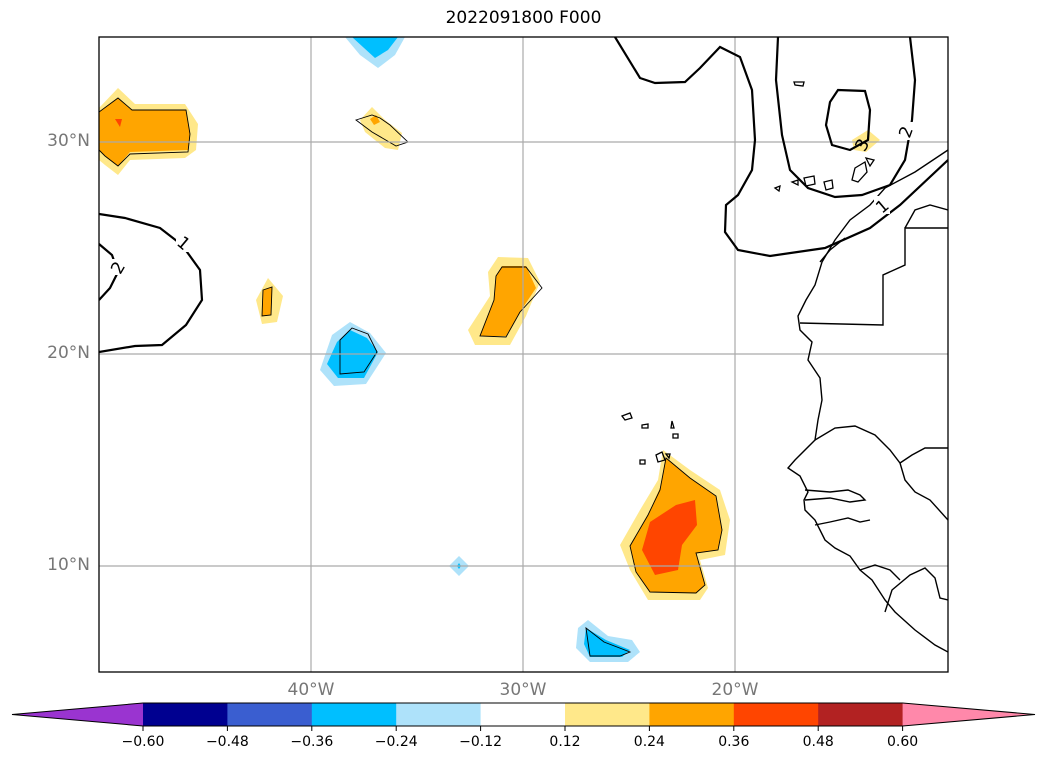  What do you see at coordinates (818, 742) in the screenshot?
I see `colorbar-tick-label: 0.48` at bounding box center [818, 742].